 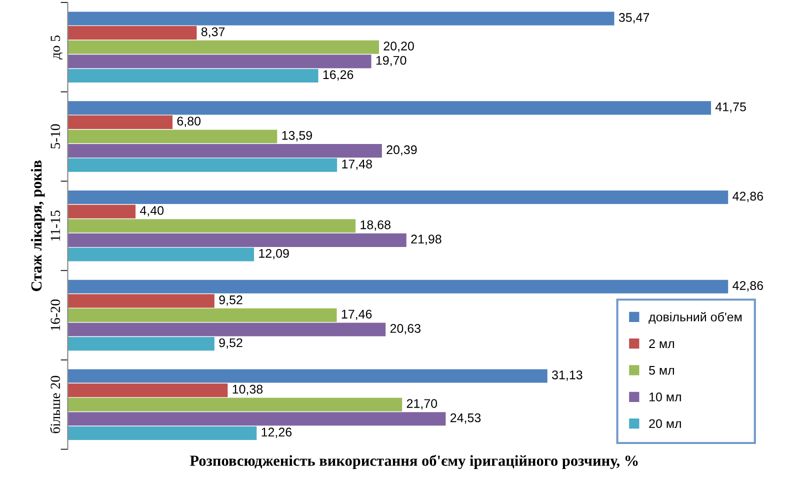 I want to click on data-label: 35,47, so click(x=634, y=18).